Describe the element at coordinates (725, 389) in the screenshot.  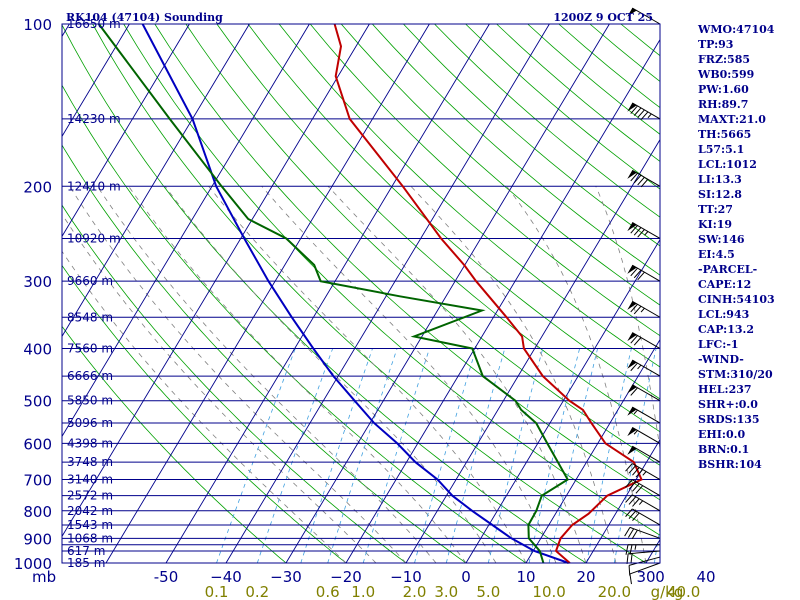
I see `stat-item: HEL:237` at that location.